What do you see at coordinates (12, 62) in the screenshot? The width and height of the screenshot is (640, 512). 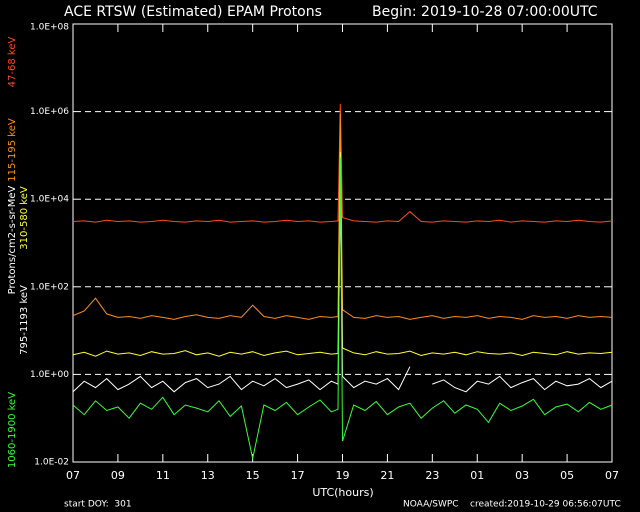 I see `legend-label: 47-68 keV` at bounding box center [12, 62].